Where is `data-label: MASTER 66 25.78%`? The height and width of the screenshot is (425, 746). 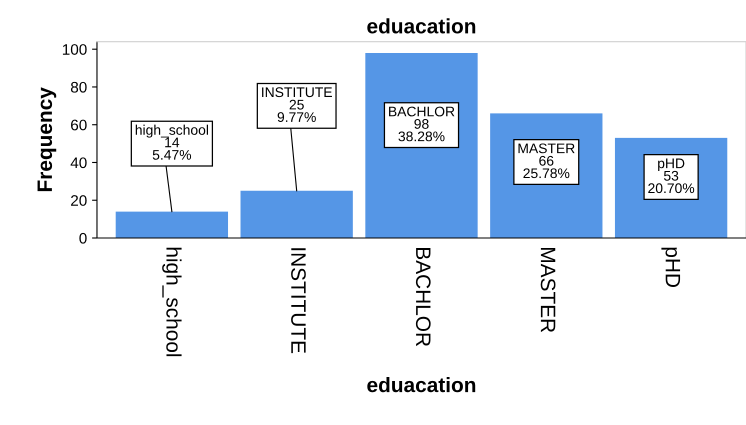 data-label: MASTER 66 25.78% is located at coordinates (546, 160).